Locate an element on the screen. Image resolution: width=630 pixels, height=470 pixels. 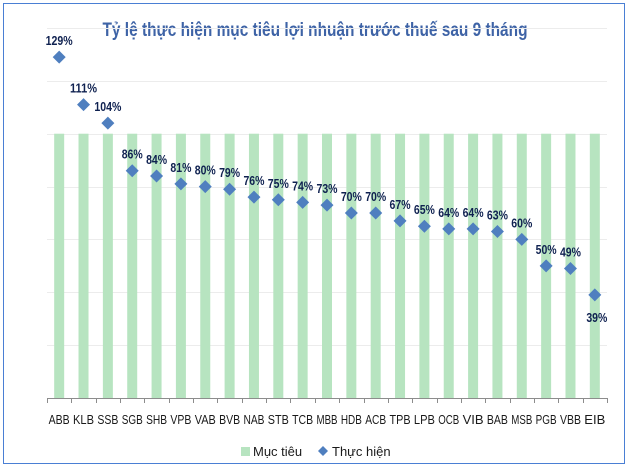
bar-stb is located at coordinates (278, 265).